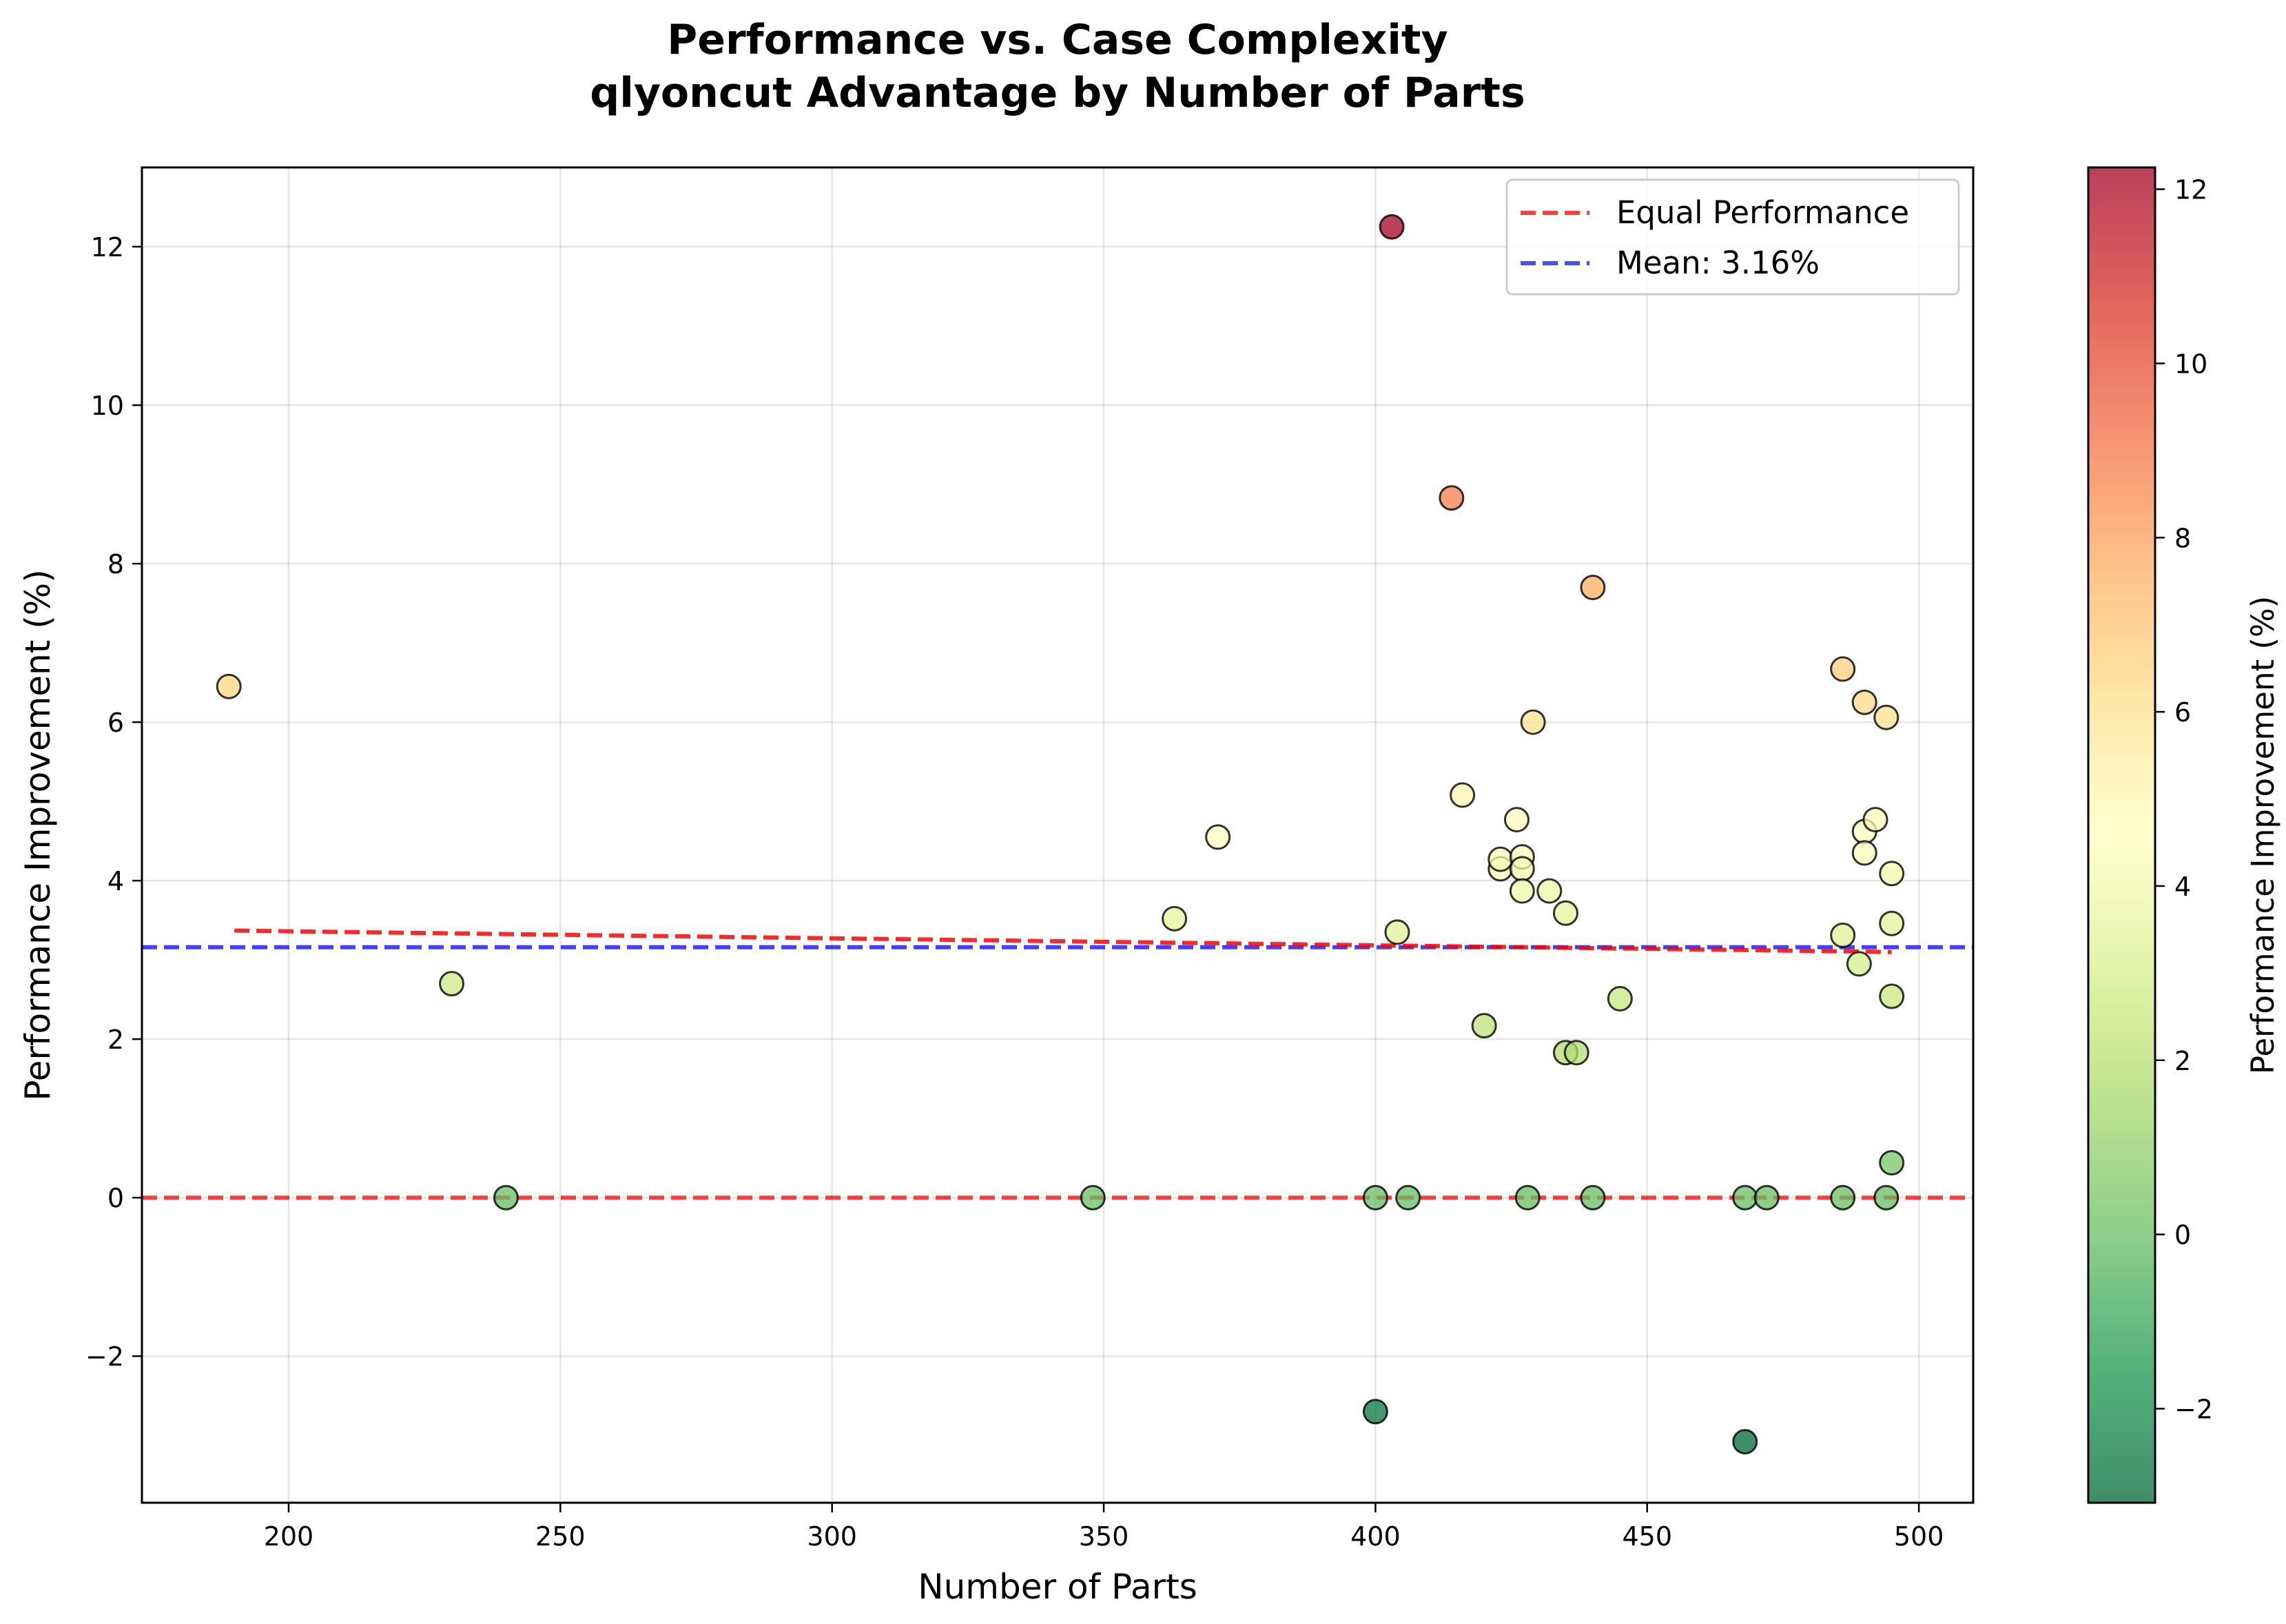 The height and width of the screenshot is (1624, 2286). Describe the element at coordinates (2182, 538) in the screenshot. I see `colorbar-tick-label: 8` at that location.